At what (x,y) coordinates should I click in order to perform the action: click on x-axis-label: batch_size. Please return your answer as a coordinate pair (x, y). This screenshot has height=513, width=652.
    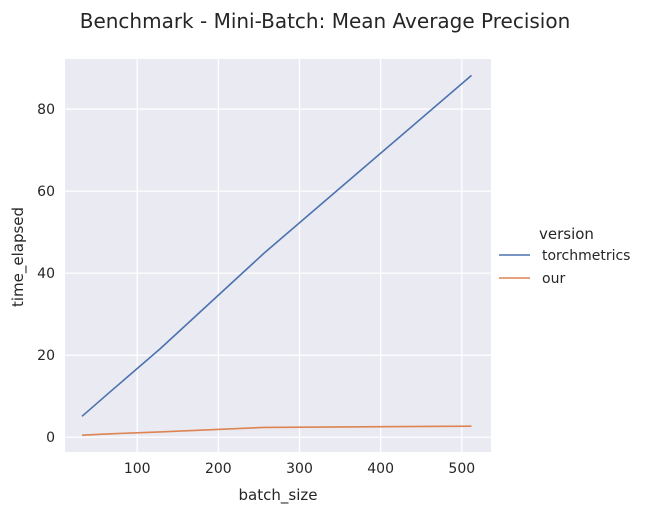
    Looking at the image, I should click on (278, 495).